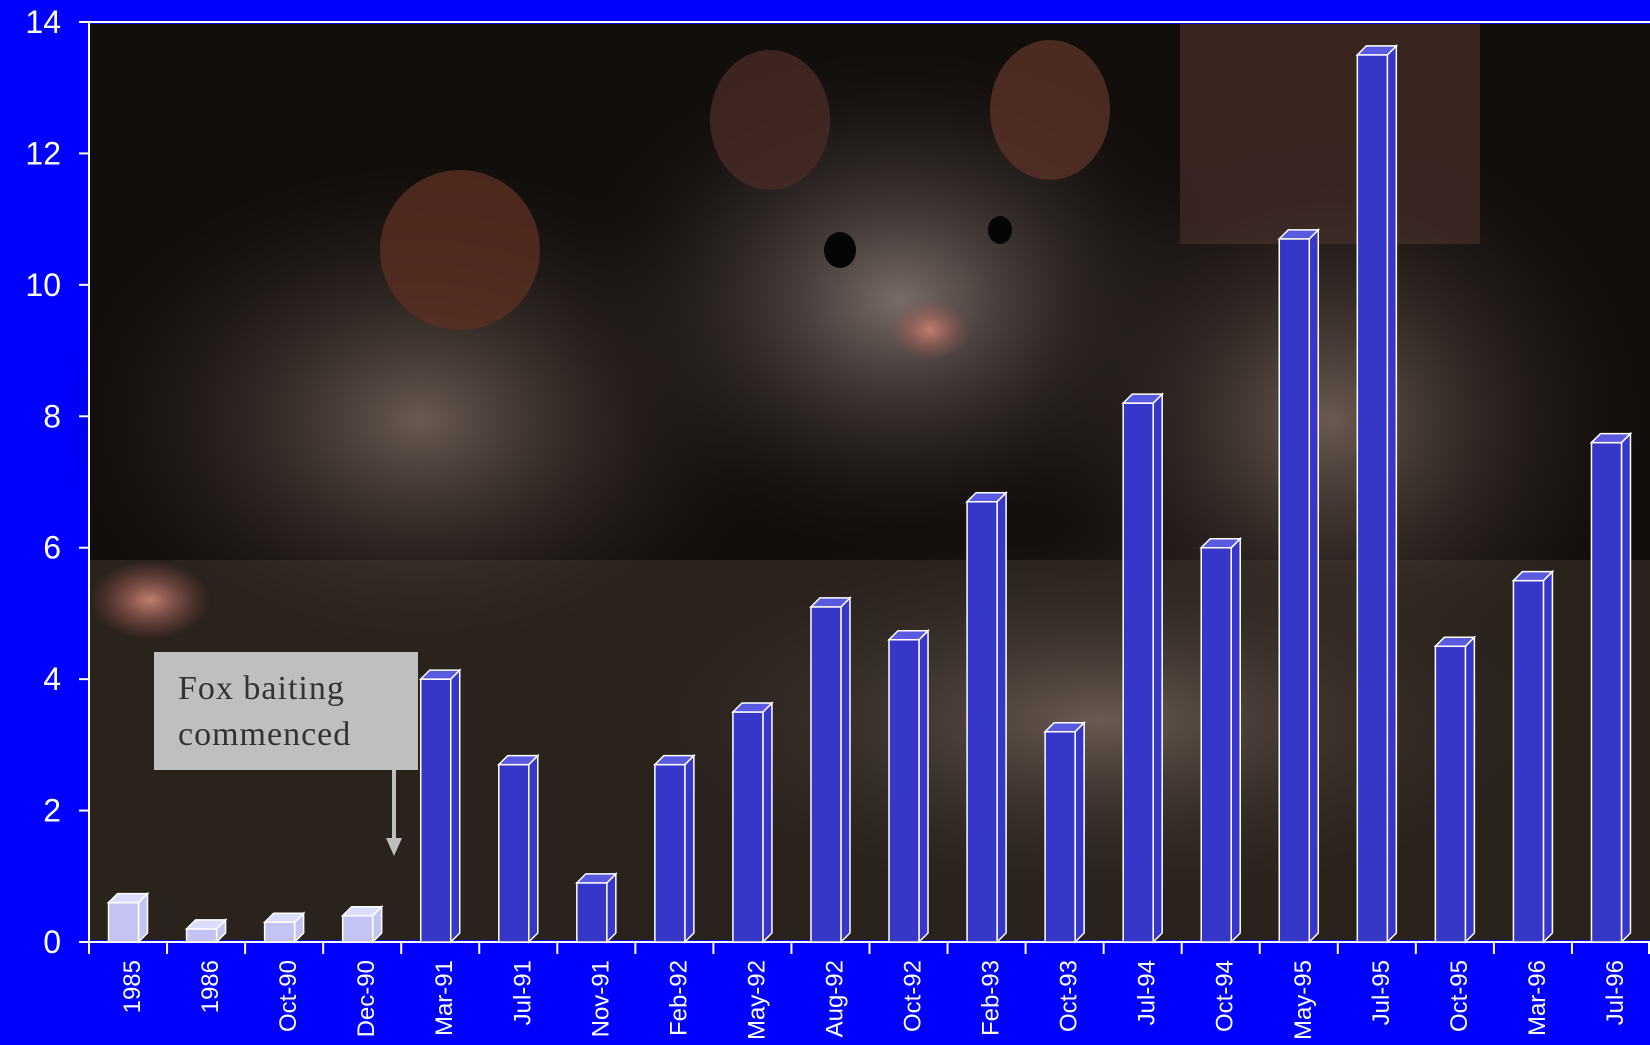  I want to click on annotation-arrow, so click(394, 813).